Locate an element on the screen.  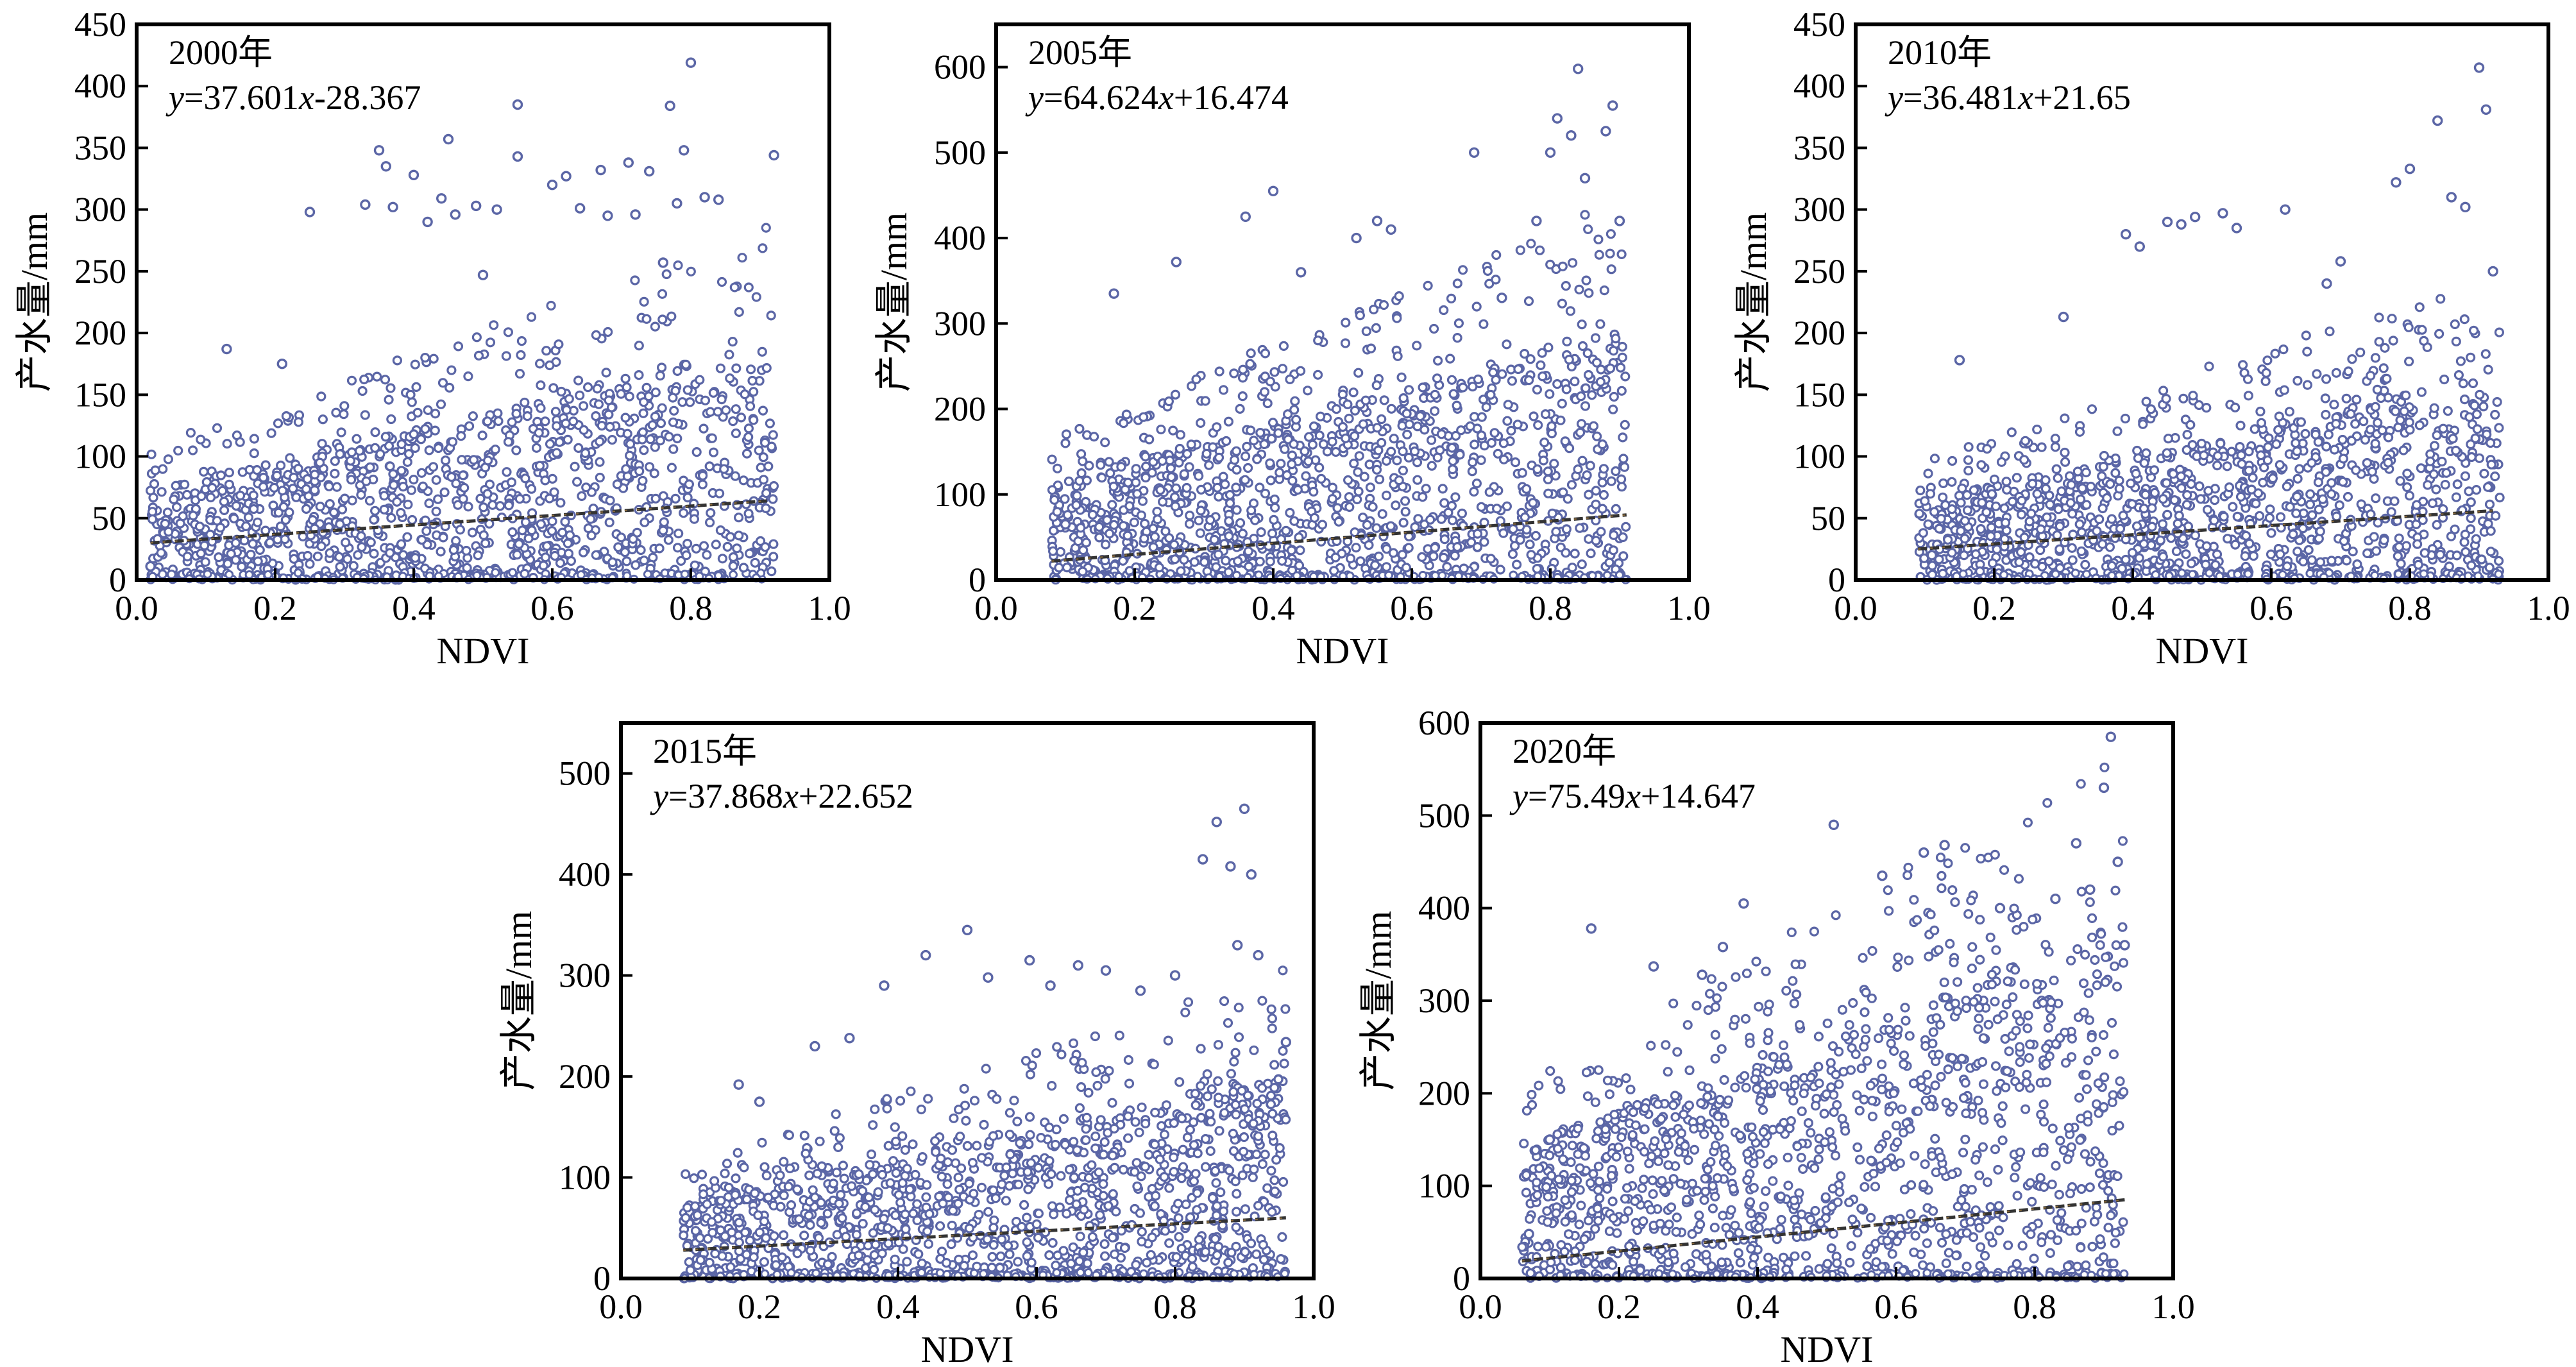
x-axis-label: NDVI is located at coordinates (1342, 651).